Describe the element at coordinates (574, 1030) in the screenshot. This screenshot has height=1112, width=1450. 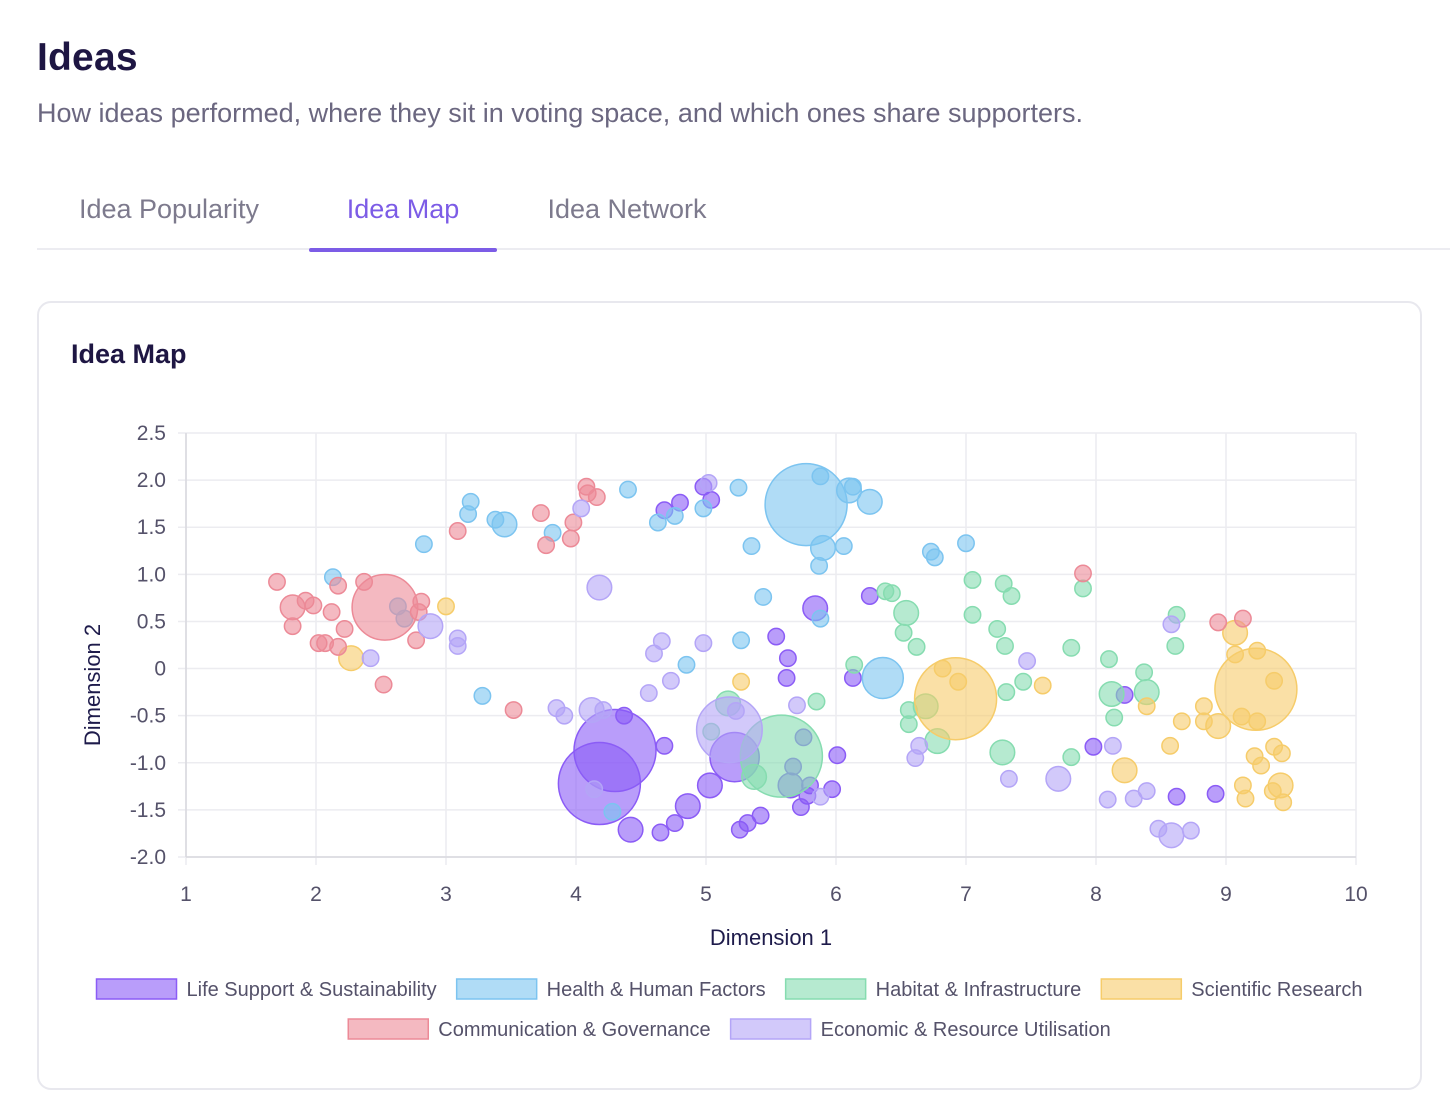
I see `legend-label: Communication & Governance` at that location.